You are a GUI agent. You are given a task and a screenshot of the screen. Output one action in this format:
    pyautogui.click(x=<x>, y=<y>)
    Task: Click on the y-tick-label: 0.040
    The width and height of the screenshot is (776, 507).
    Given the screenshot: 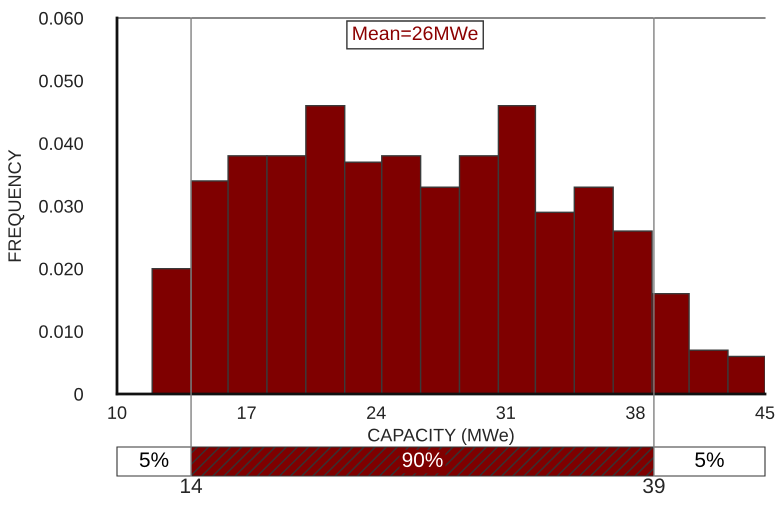 What is the action you would take?
    pyautogui.click(x=61, y=143)
    